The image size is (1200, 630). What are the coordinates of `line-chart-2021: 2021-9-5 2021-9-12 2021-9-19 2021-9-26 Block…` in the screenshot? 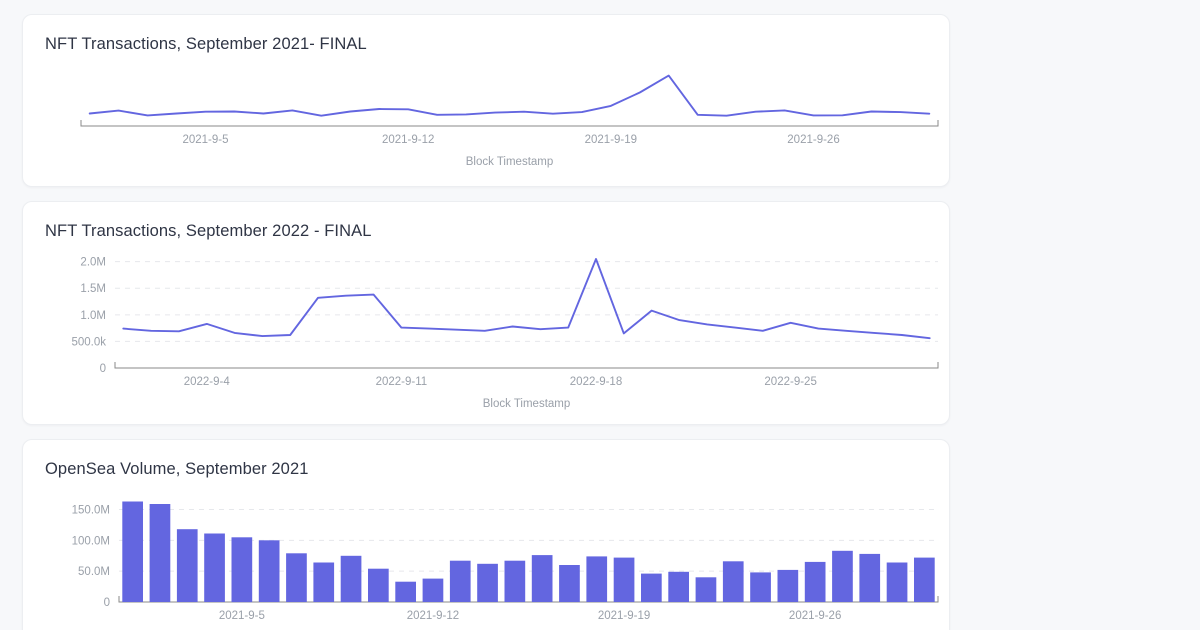 It's located at (486, 114).